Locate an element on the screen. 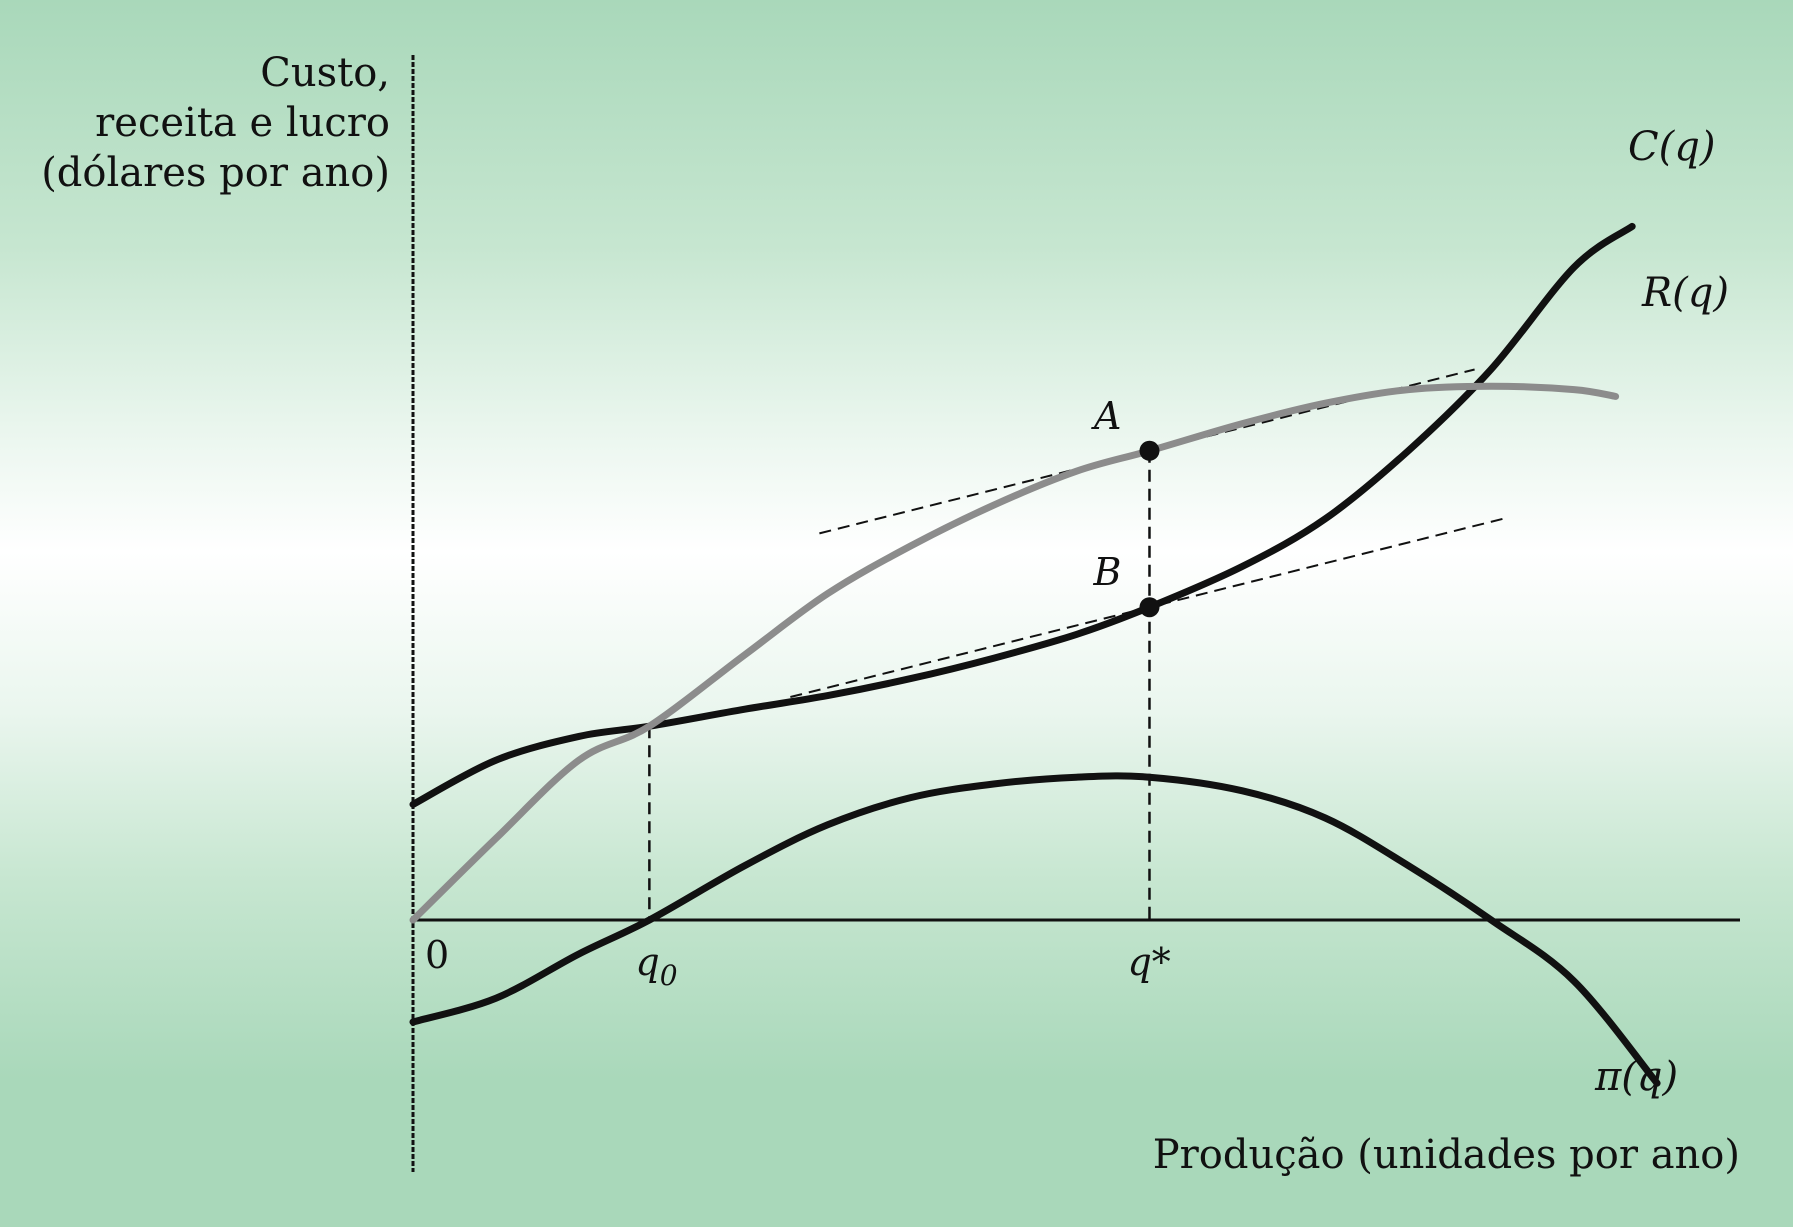 The image size is (1793, 1227). ylabel-line-2: receita e lucro is located at coordinates (242, 123).